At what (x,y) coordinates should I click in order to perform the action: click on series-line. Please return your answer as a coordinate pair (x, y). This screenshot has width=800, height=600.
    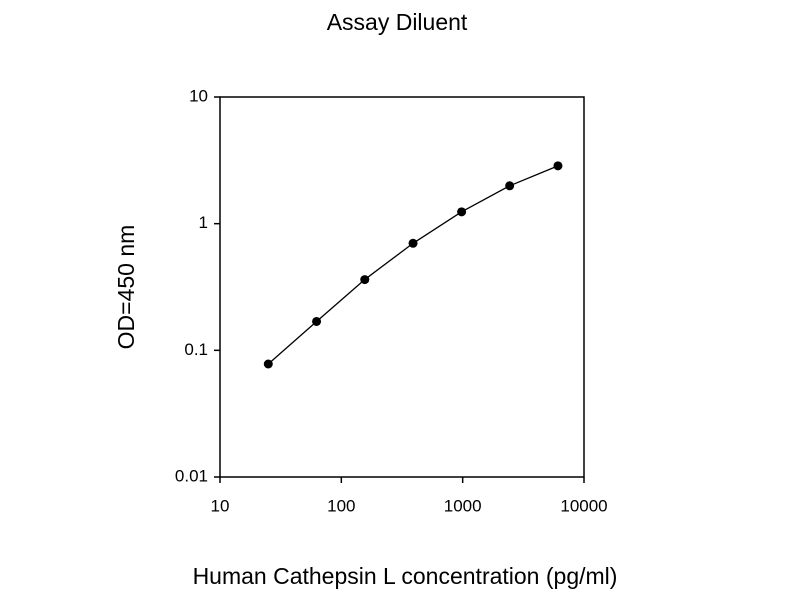
    Looking at the image, I should click on (413, 265).